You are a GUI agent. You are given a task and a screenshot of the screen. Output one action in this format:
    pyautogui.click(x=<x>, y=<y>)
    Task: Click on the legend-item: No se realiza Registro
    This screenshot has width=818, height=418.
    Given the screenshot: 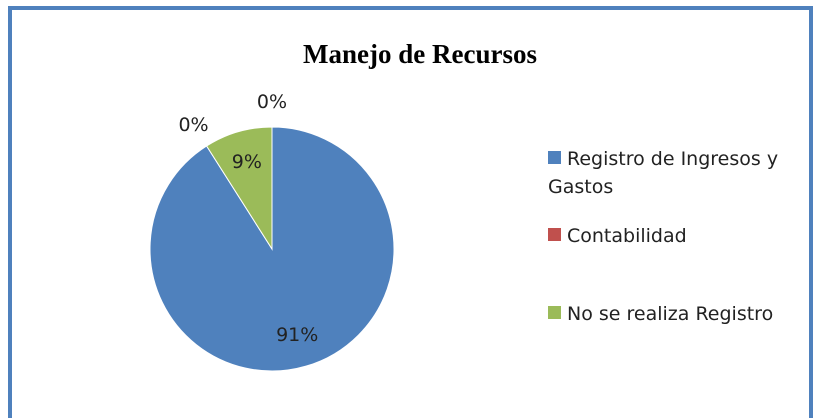 What is the action you would take?
    pyautogui.click(x=679, y=314)
    